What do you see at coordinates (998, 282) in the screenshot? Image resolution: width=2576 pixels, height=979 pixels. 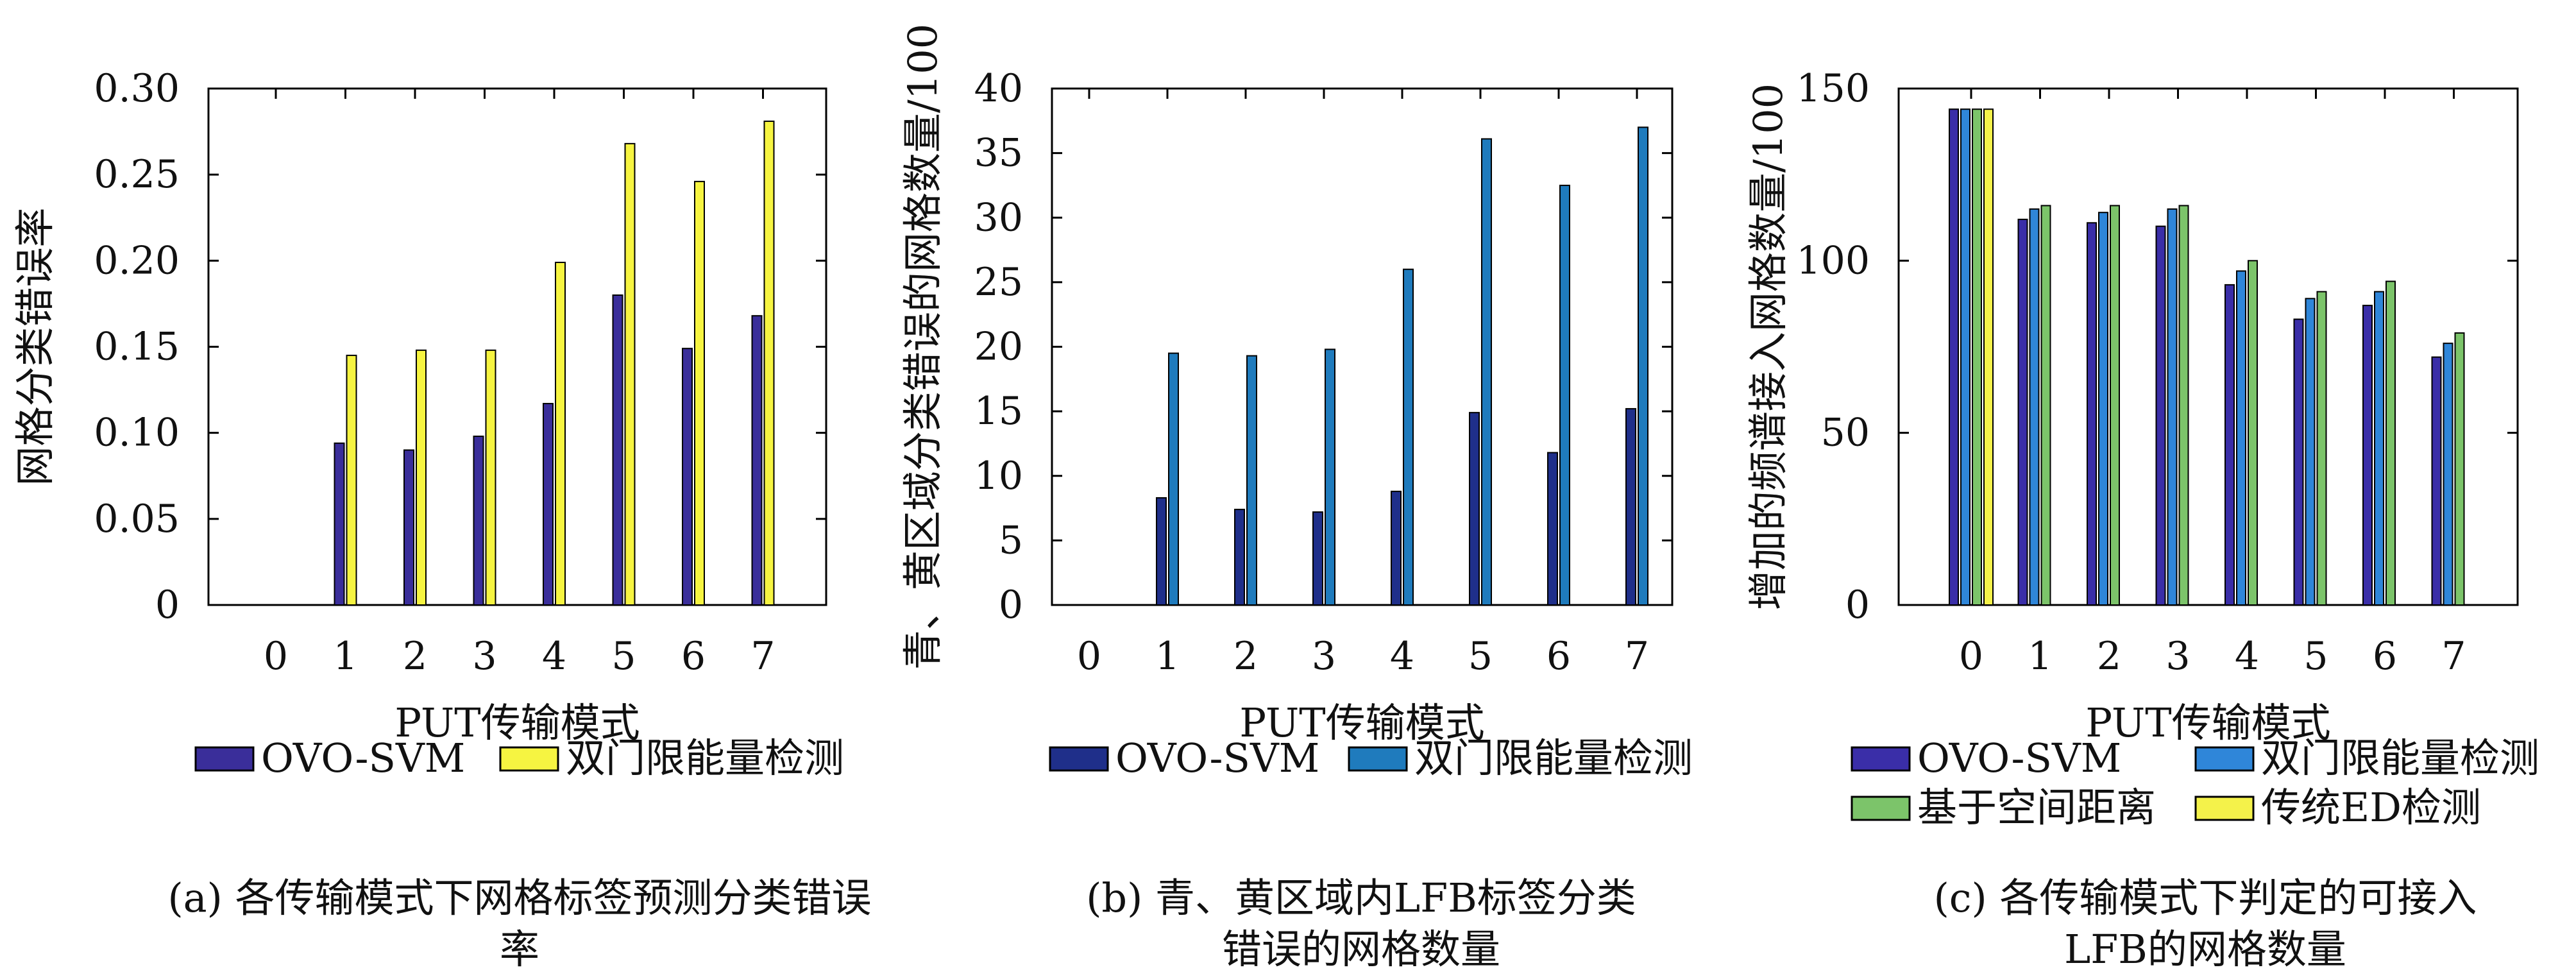 I see `y-tick-label: 25` at bounding box center [998, 282].